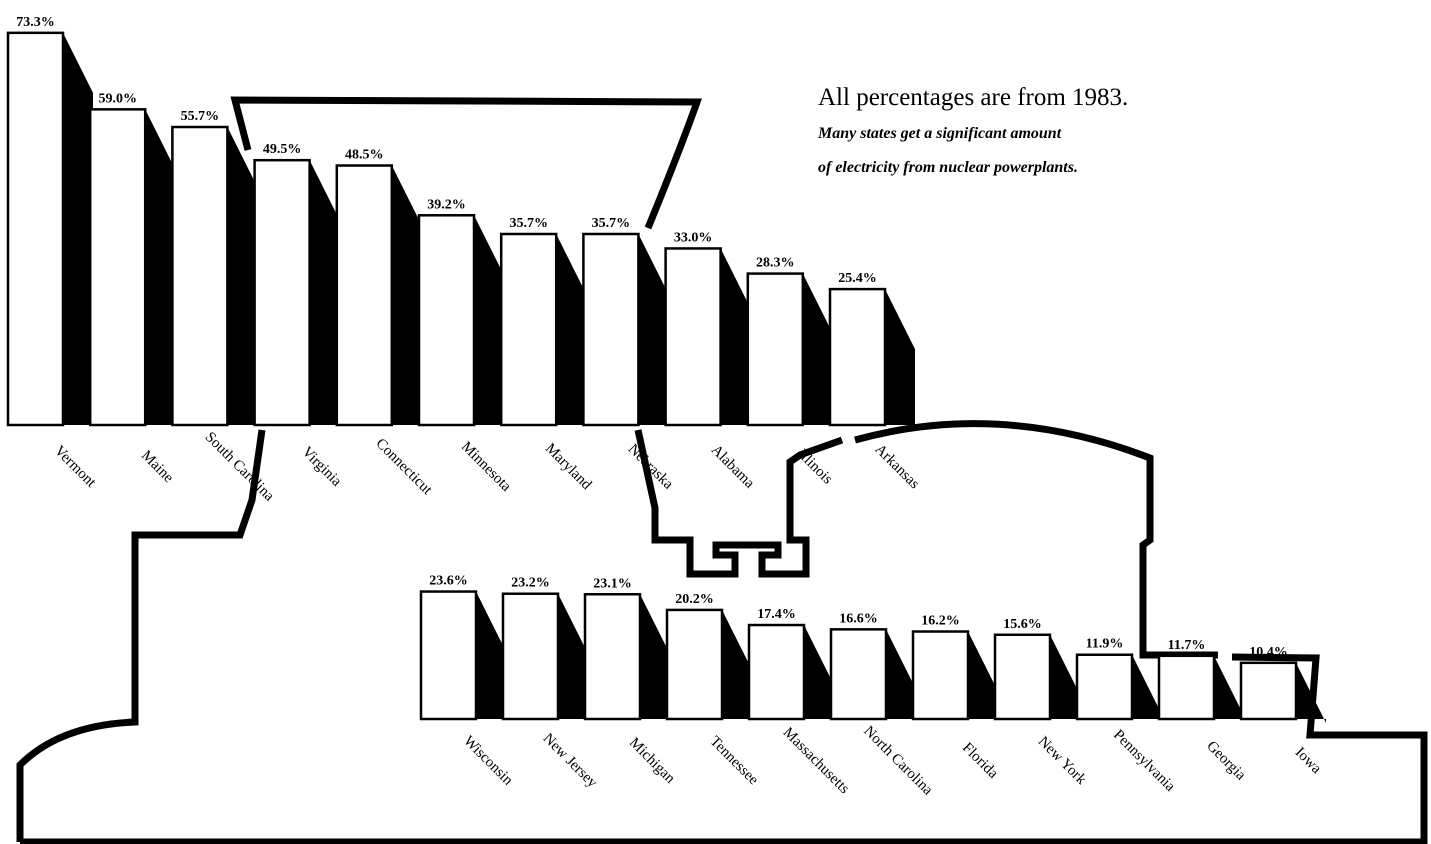  What do you see at coordinates (1226, 761) in the screenshot?
I see `x-tick-label: Georgia` at bounding box center [1226, 761].